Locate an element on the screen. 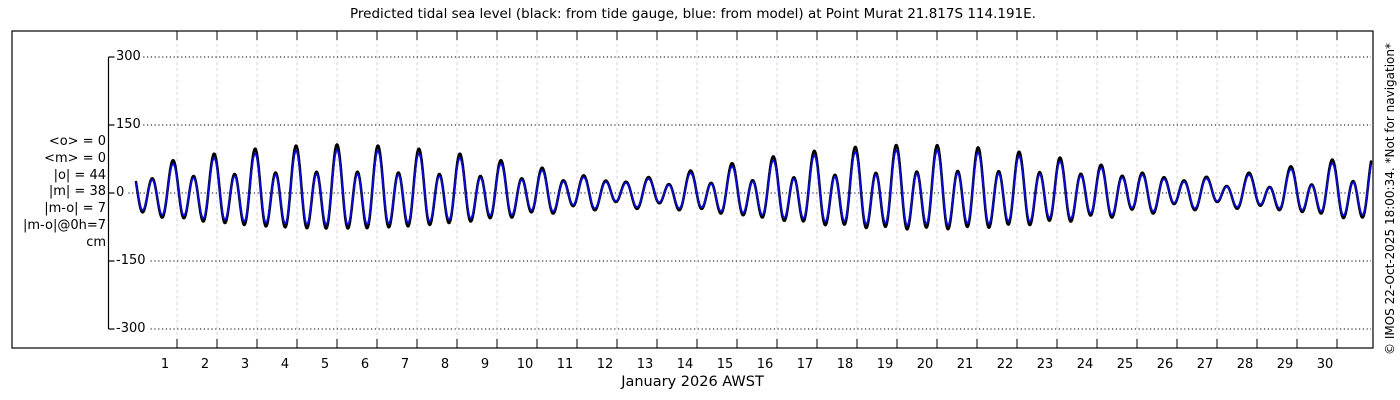 This screenshot has height=400, width=1400. stat-units: cm is located at coordinates (96, 242).